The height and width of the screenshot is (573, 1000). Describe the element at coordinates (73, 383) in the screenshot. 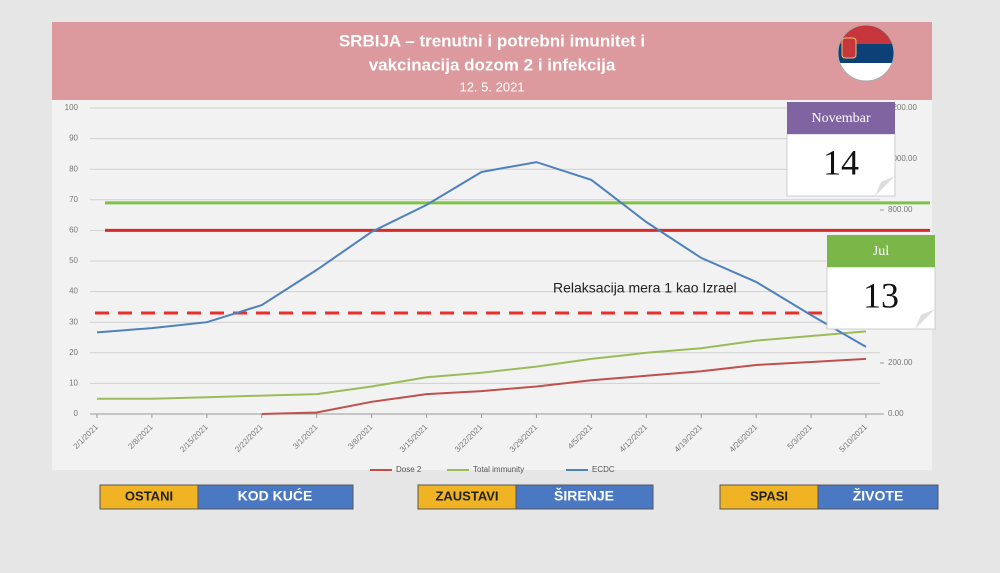

I see `y-tick-label: 10` at that location.